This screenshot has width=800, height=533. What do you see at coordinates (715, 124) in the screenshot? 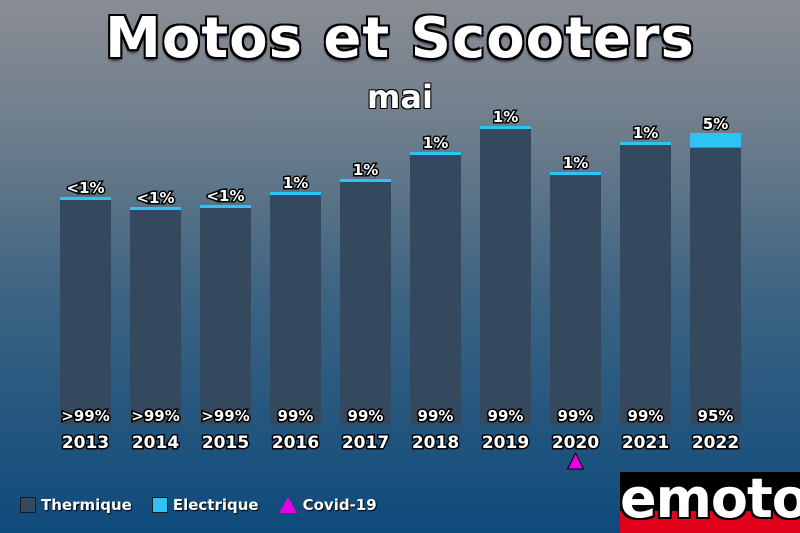
I see `label-electrique-2022: 5%` at bounding box center [715, 124].